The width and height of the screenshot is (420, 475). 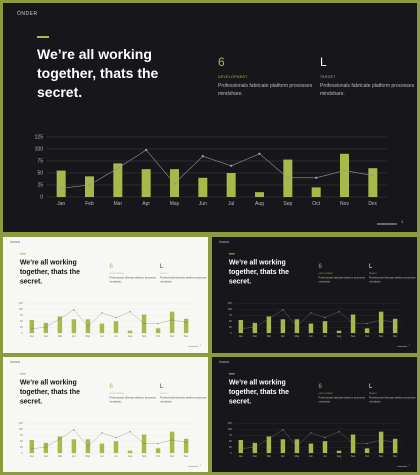 What do you see at coordinates (311, 336) in the screenshot?
I see `x-tick-label: Jun` at bounding box center [311, 336].